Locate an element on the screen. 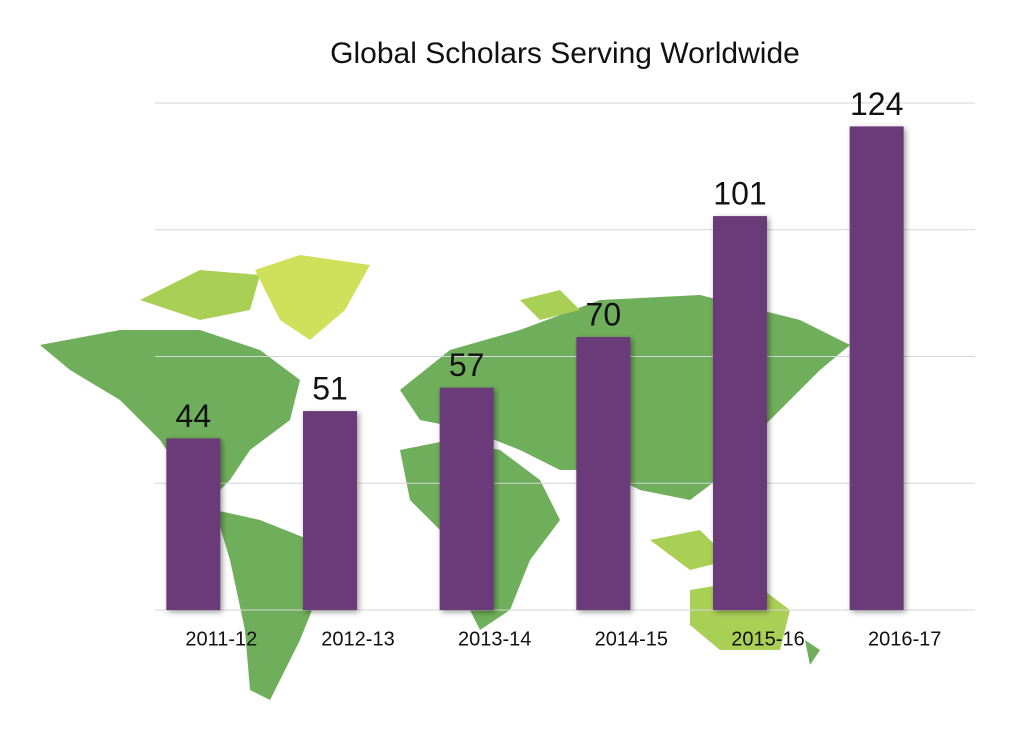 The image size is (1024, 735). value-label: 44 is located at coordinates (194, 416).